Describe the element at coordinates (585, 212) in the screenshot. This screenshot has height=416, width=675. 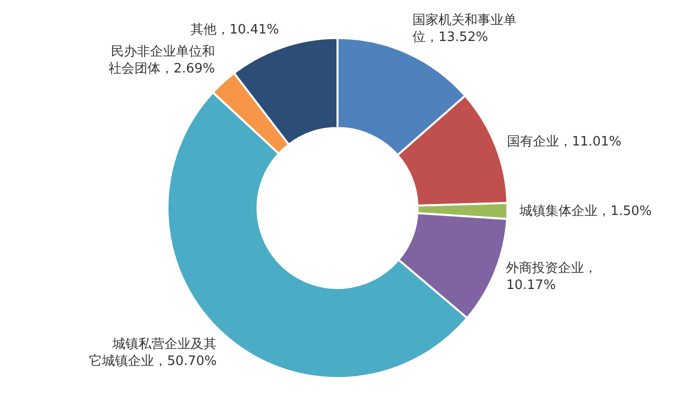
I see `slice-label: 城镇集体企业，1.50%` at that location.